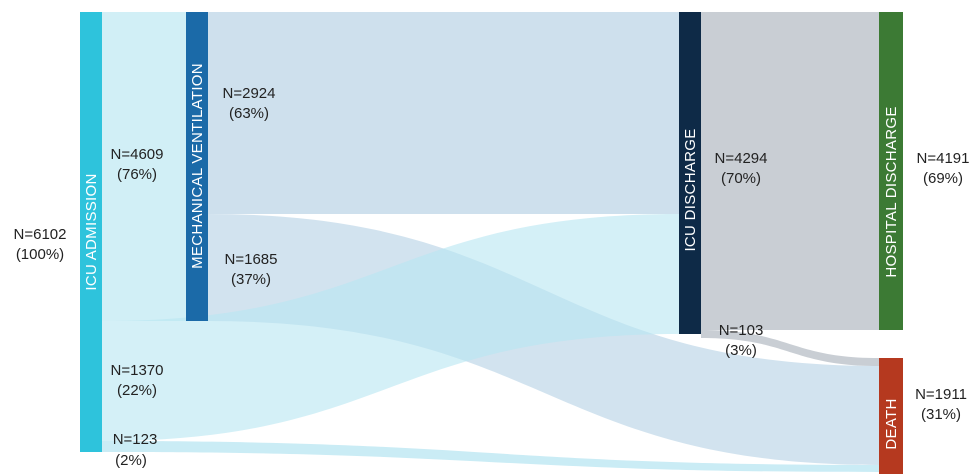  Describe the element at coordinates (251, 279) in the screenshot. I see `ventilation-to-death-pct: (37%)` at that location.